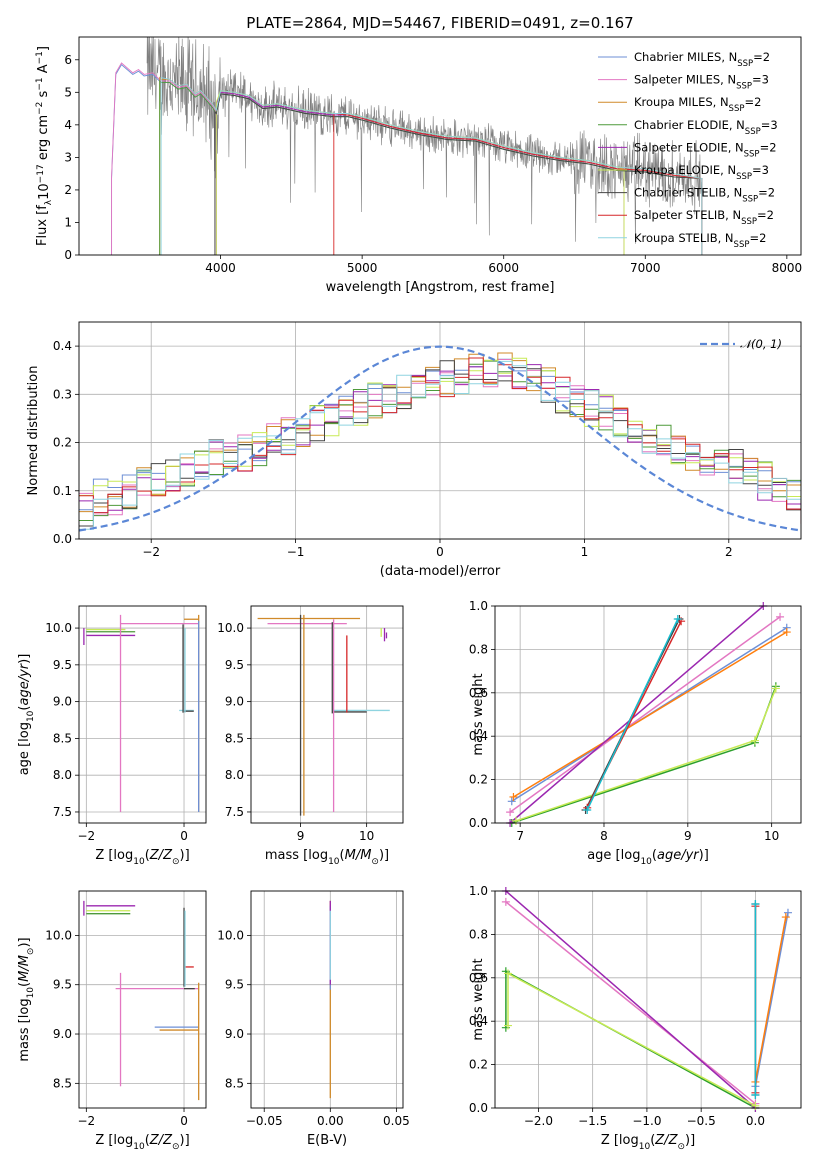 This screenshot has width=819, height=1170. Describe the element at coordinates (478, 606) in the screenshot. I see `y-tick-label: 1.0` at that location.